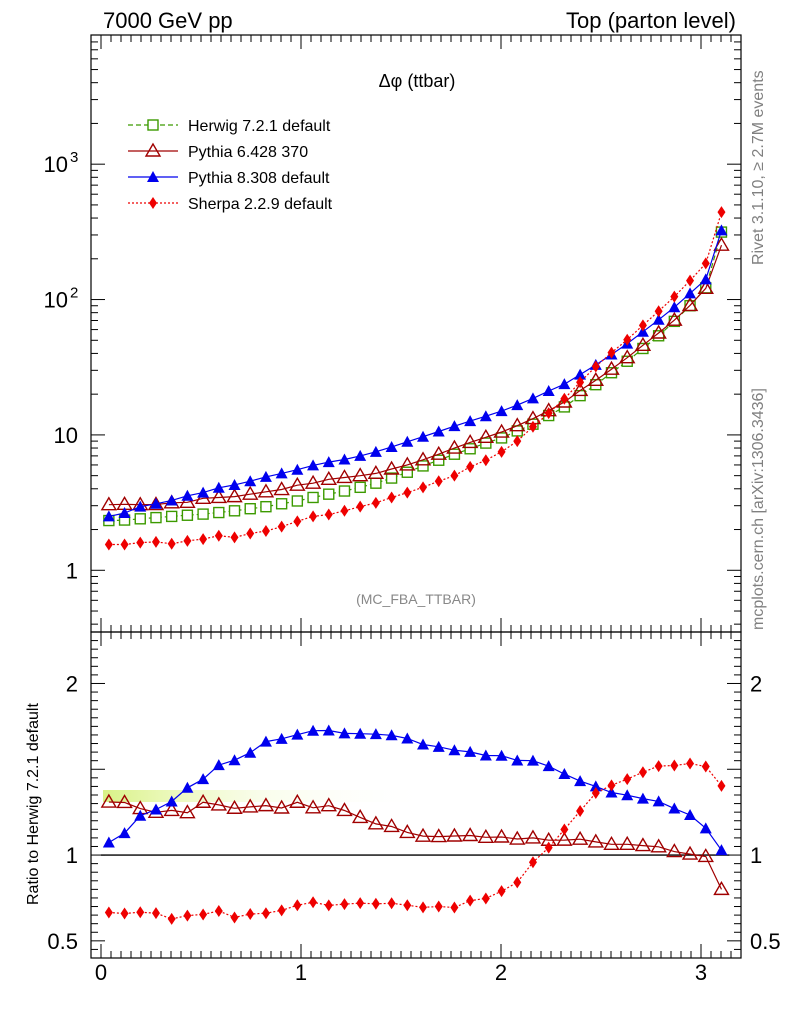 Image resolution: width=786 pixels, height=1024 pixels. Describe the element at coordinates (62, 941) in the screenshot. I see `ratio-y-tick-label: 0.5` at that location.